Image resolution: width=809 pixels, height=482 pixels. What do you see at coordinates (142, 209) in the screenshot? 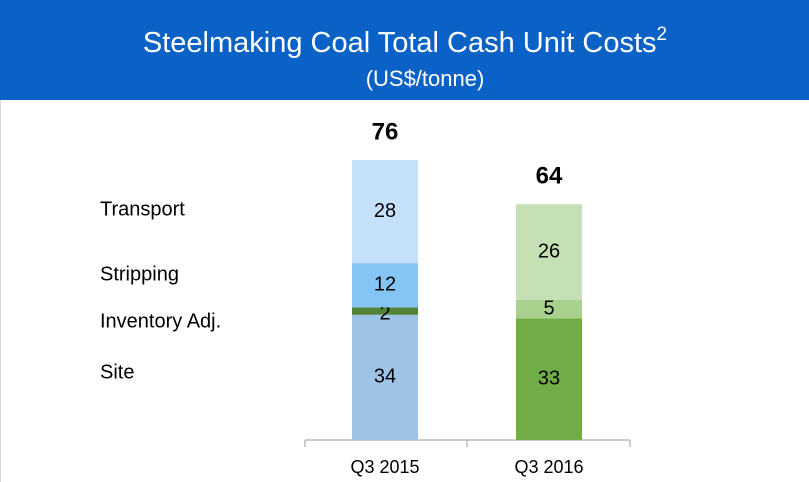
I see `legend-label: Transport` at bounding box center [142, 209].